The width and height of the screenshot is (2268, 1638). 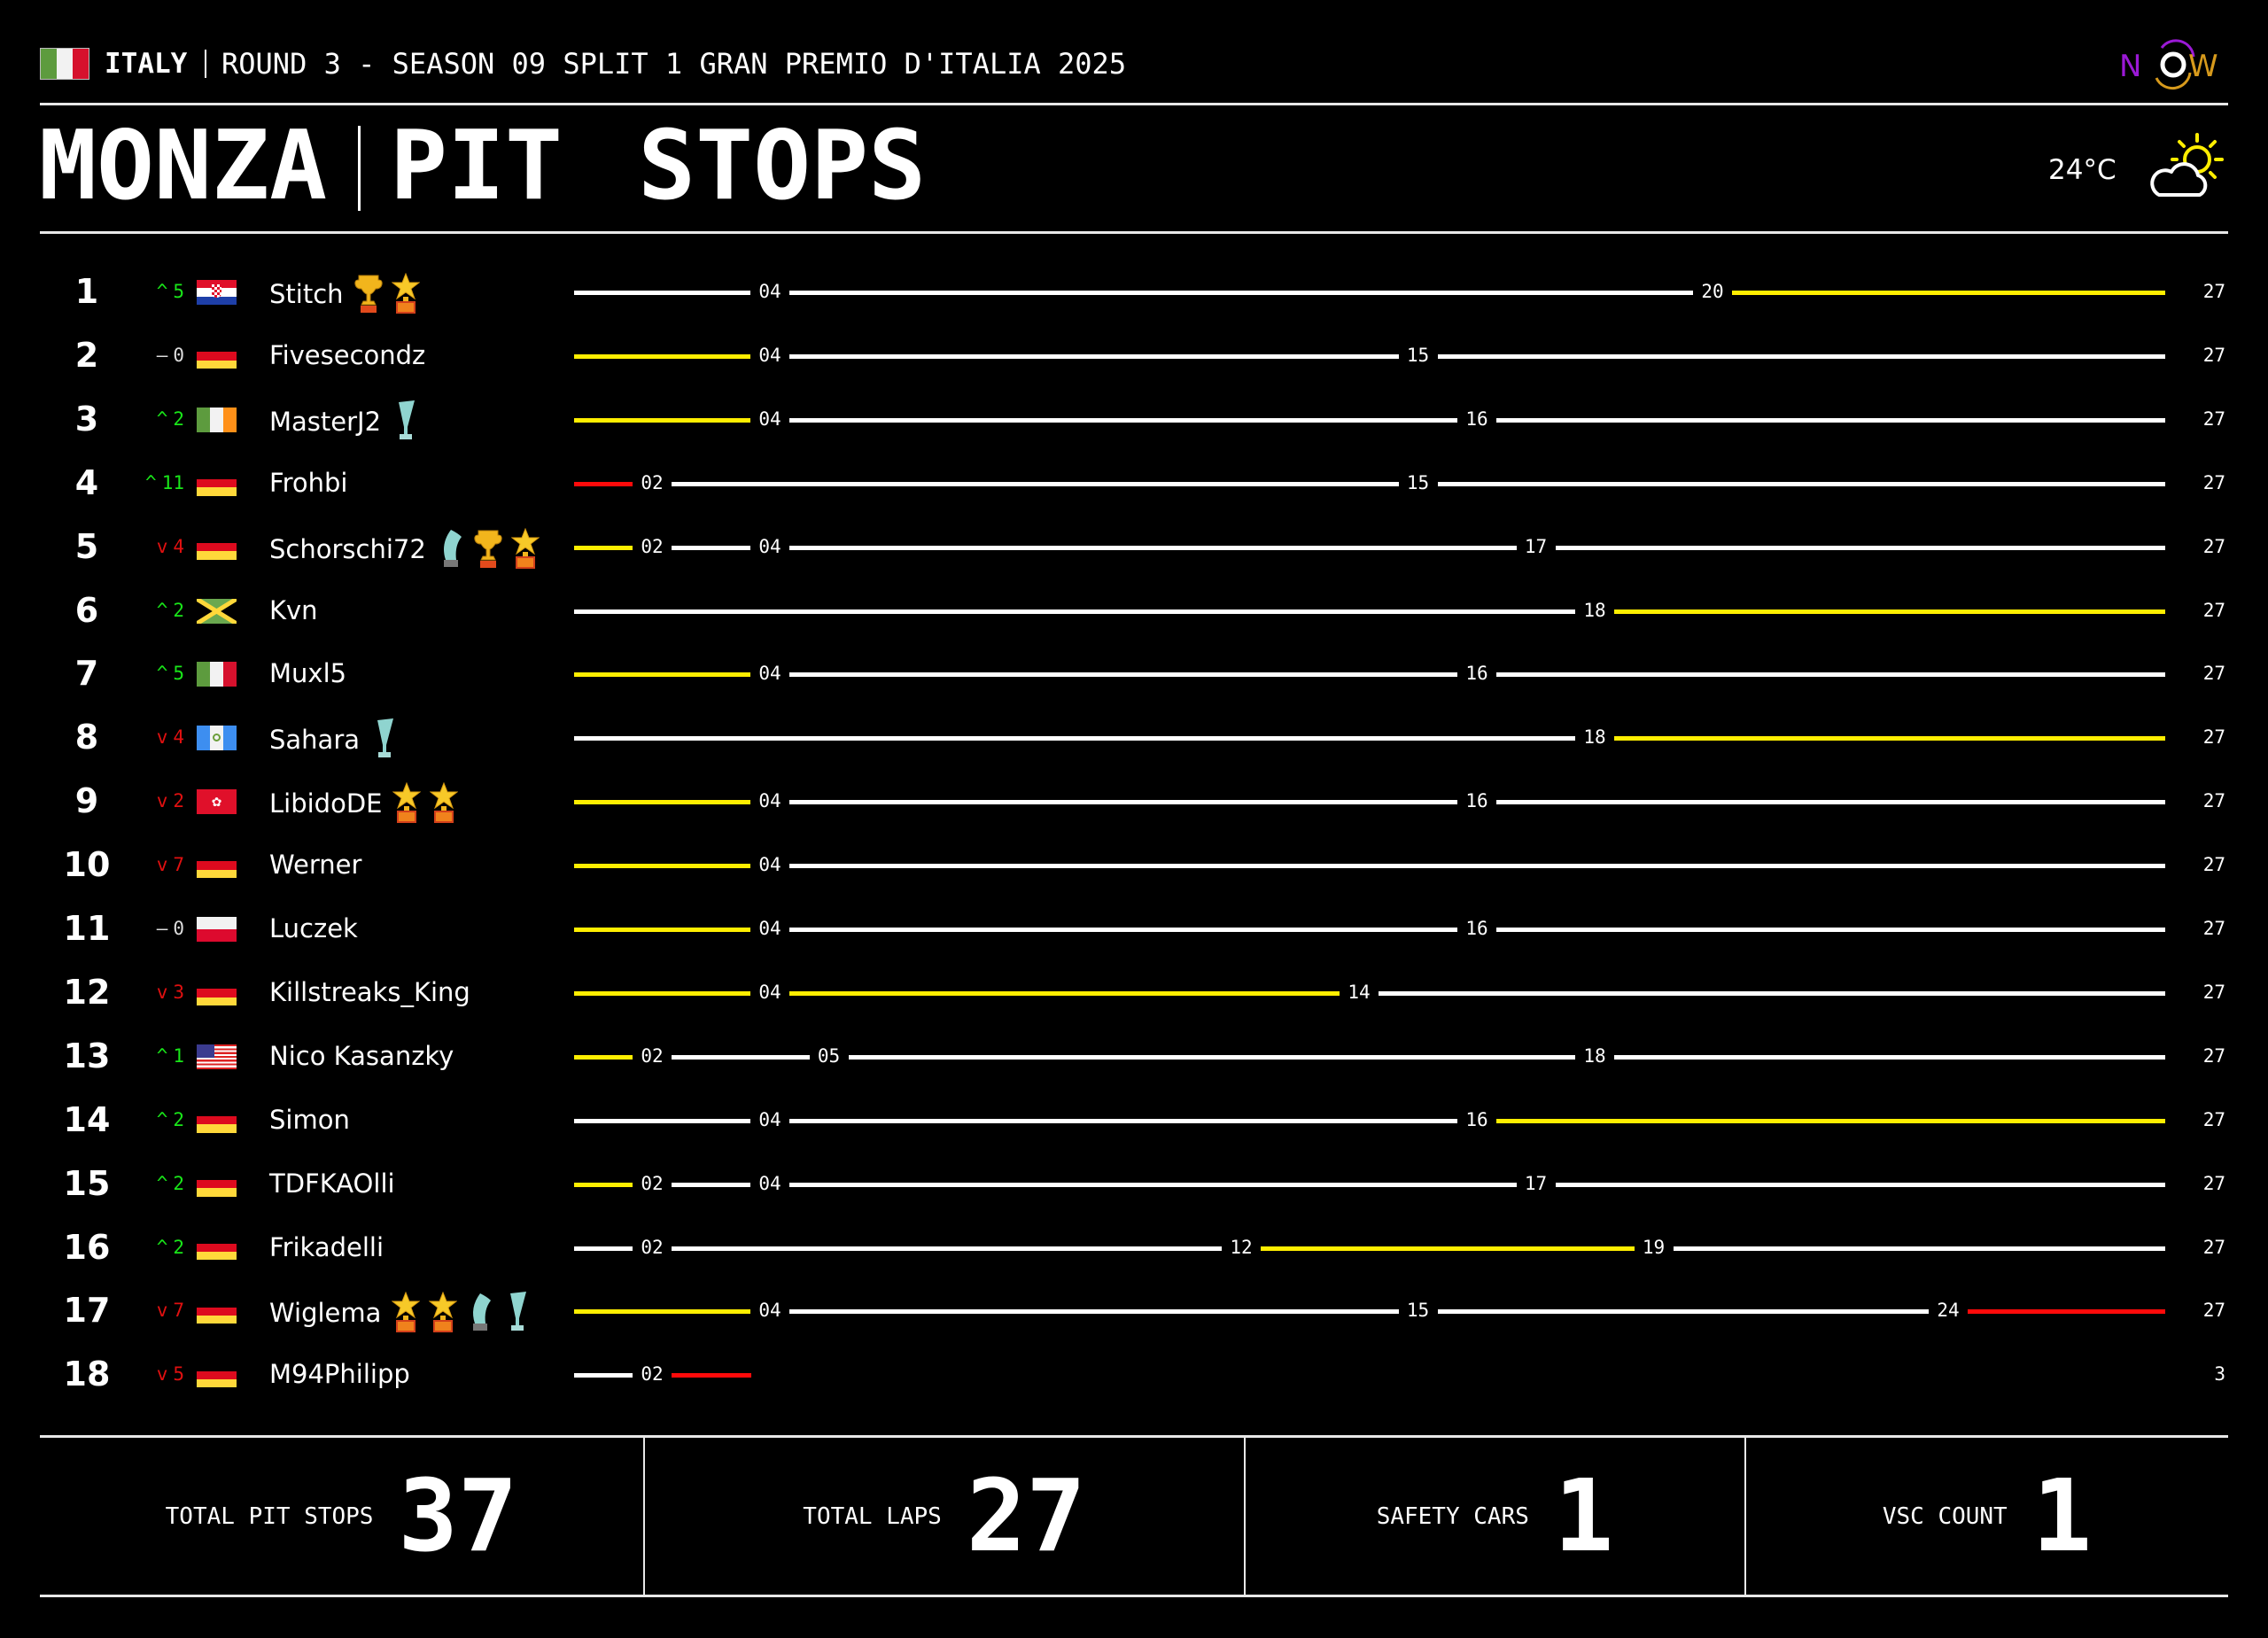 What do you see at coordinates (178, 992) in the screenshot?
I see `change-value: 3` at bounding box center [178, 992].